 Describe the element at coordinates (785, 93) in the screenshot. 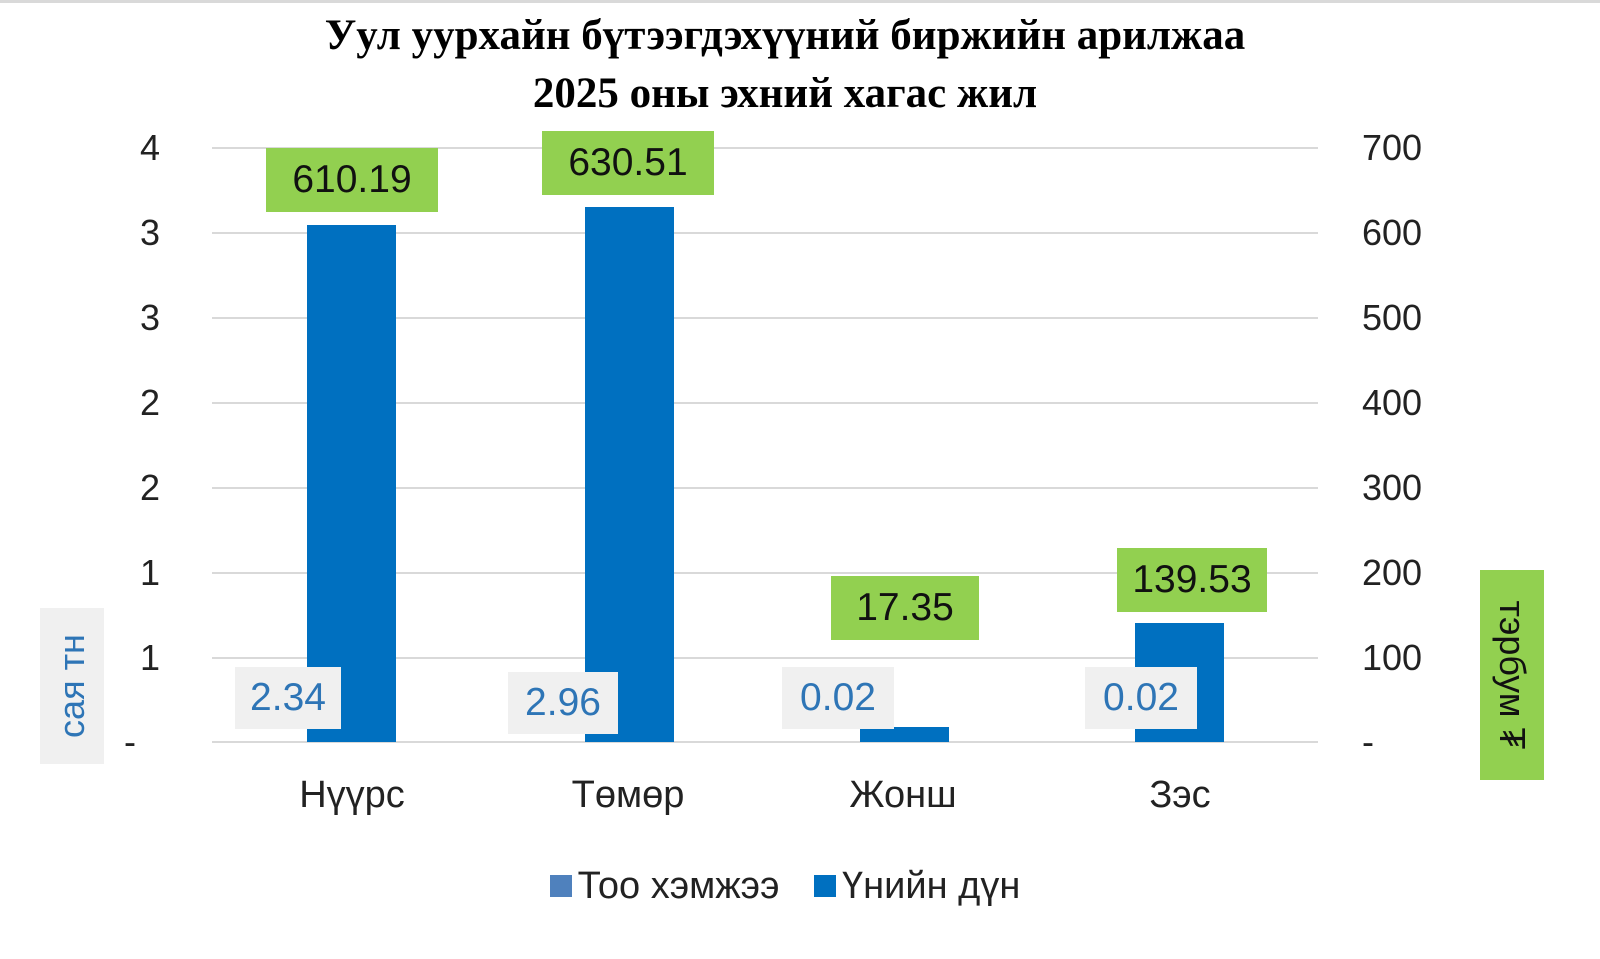

I see `chart-title-line2: 2025 оны эхний хагас жил` at that location.